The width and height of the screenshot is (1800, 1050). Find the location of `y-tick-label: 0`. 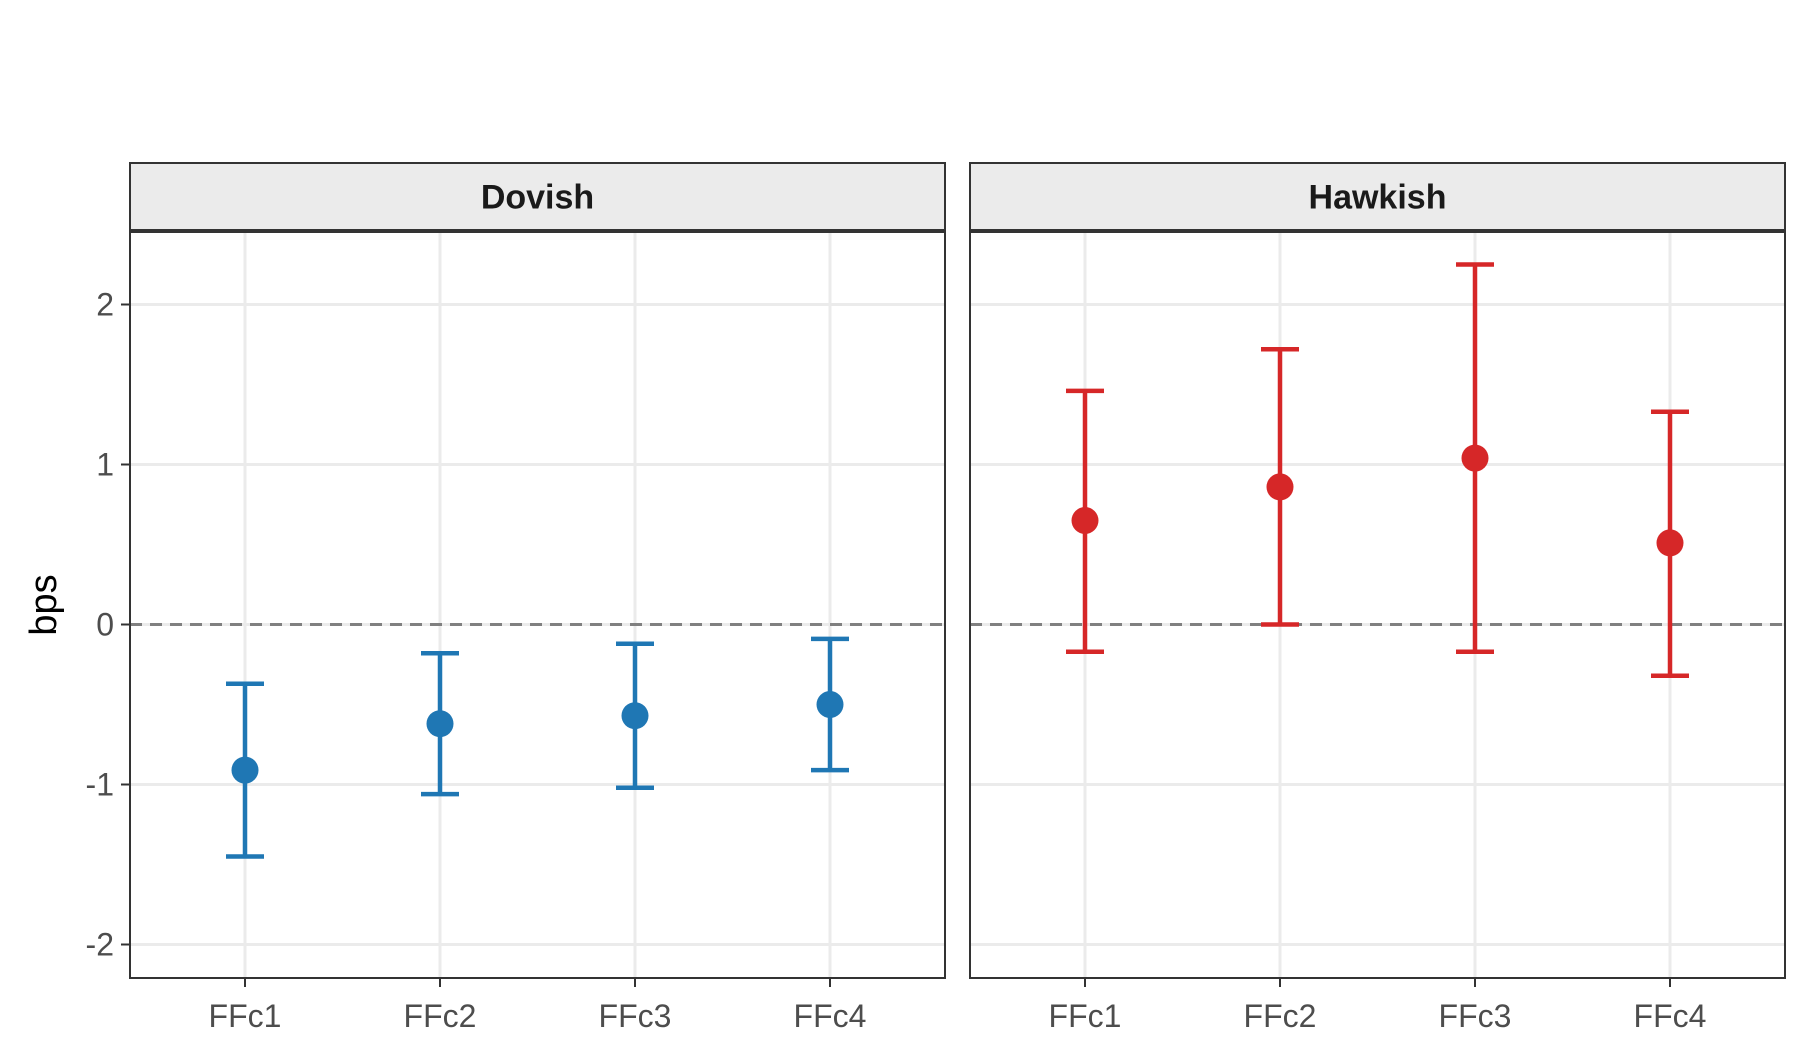

y-tick-label: 0 is located at coordinates (105, 625).